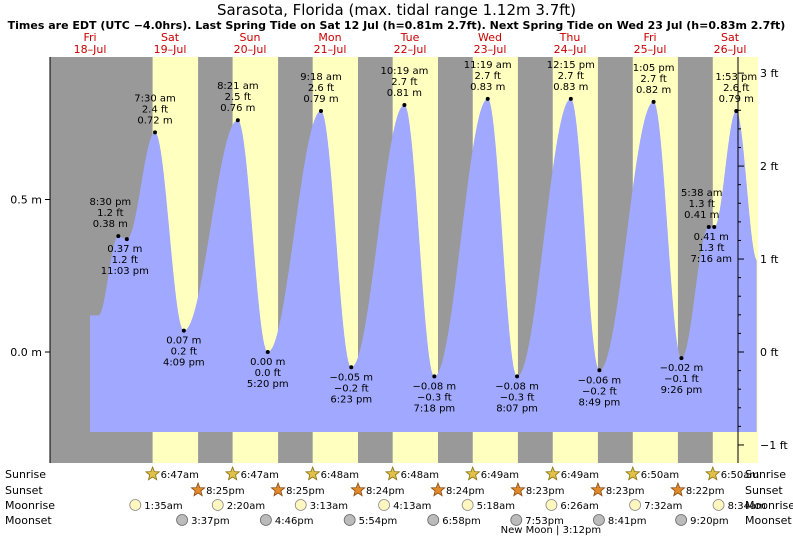 The height and width of the screenshot is (539, 793). What do you see at coordinates (225, 491) in the screenshot?
I see `sunset-time: 8:25pm` at bounding box center [225, 491].